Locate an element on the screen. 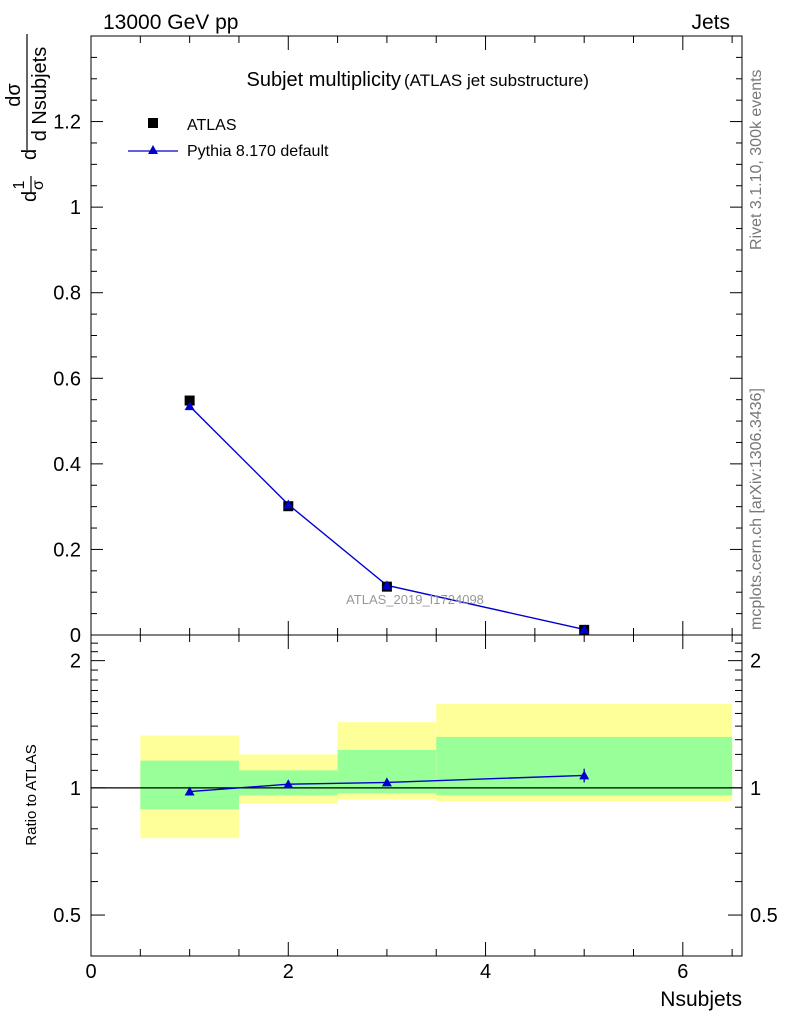 This screenshot has height=1024, width=786. energy-label: 13000 GeV pp is located at coordinates (170, 22).